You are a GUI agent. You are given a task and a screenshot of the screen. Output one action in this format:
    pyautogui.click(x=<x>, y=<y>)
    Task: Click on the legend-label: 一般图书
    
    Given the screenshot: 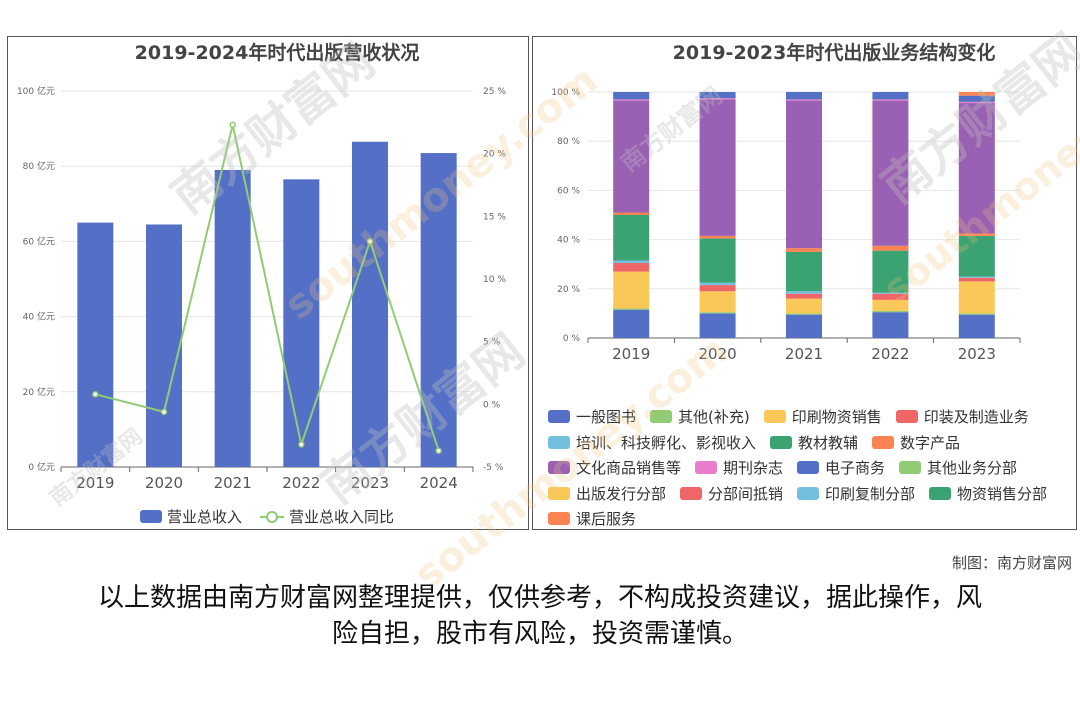 What is the action you would take?
    pyautogui.click(x=606, y=417)
    